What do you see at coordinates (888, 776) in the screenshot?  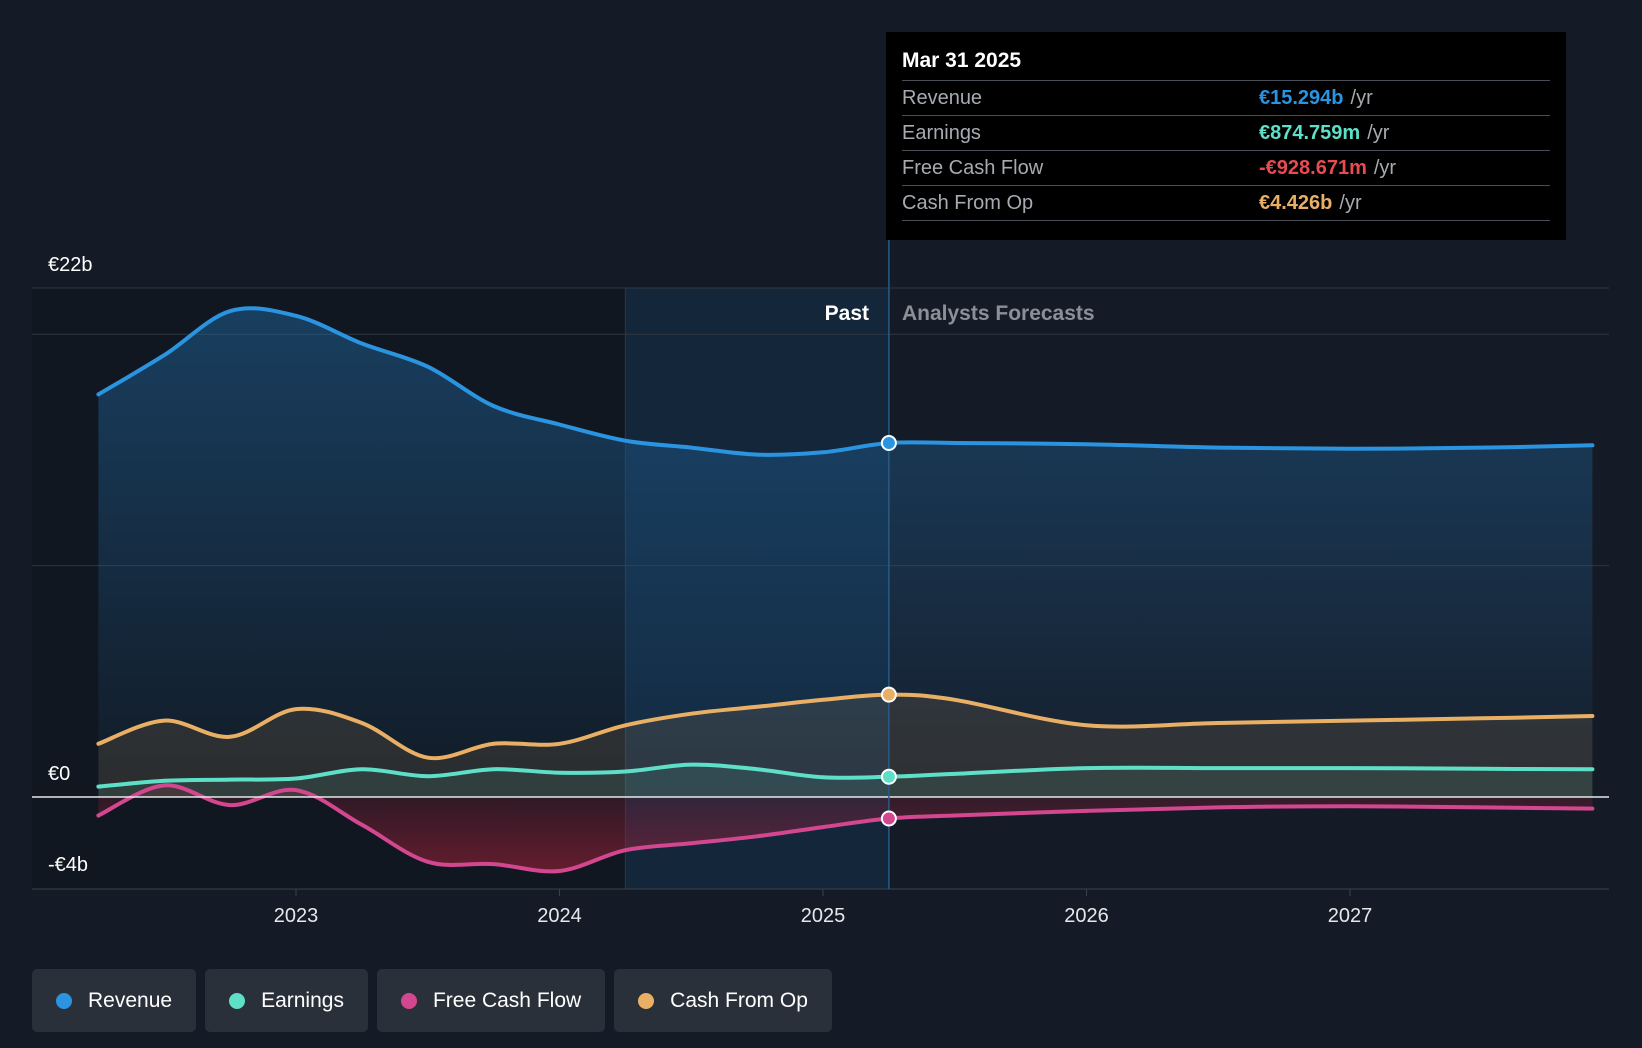 I see `earnings-marker` at bounding box center [888, 776].